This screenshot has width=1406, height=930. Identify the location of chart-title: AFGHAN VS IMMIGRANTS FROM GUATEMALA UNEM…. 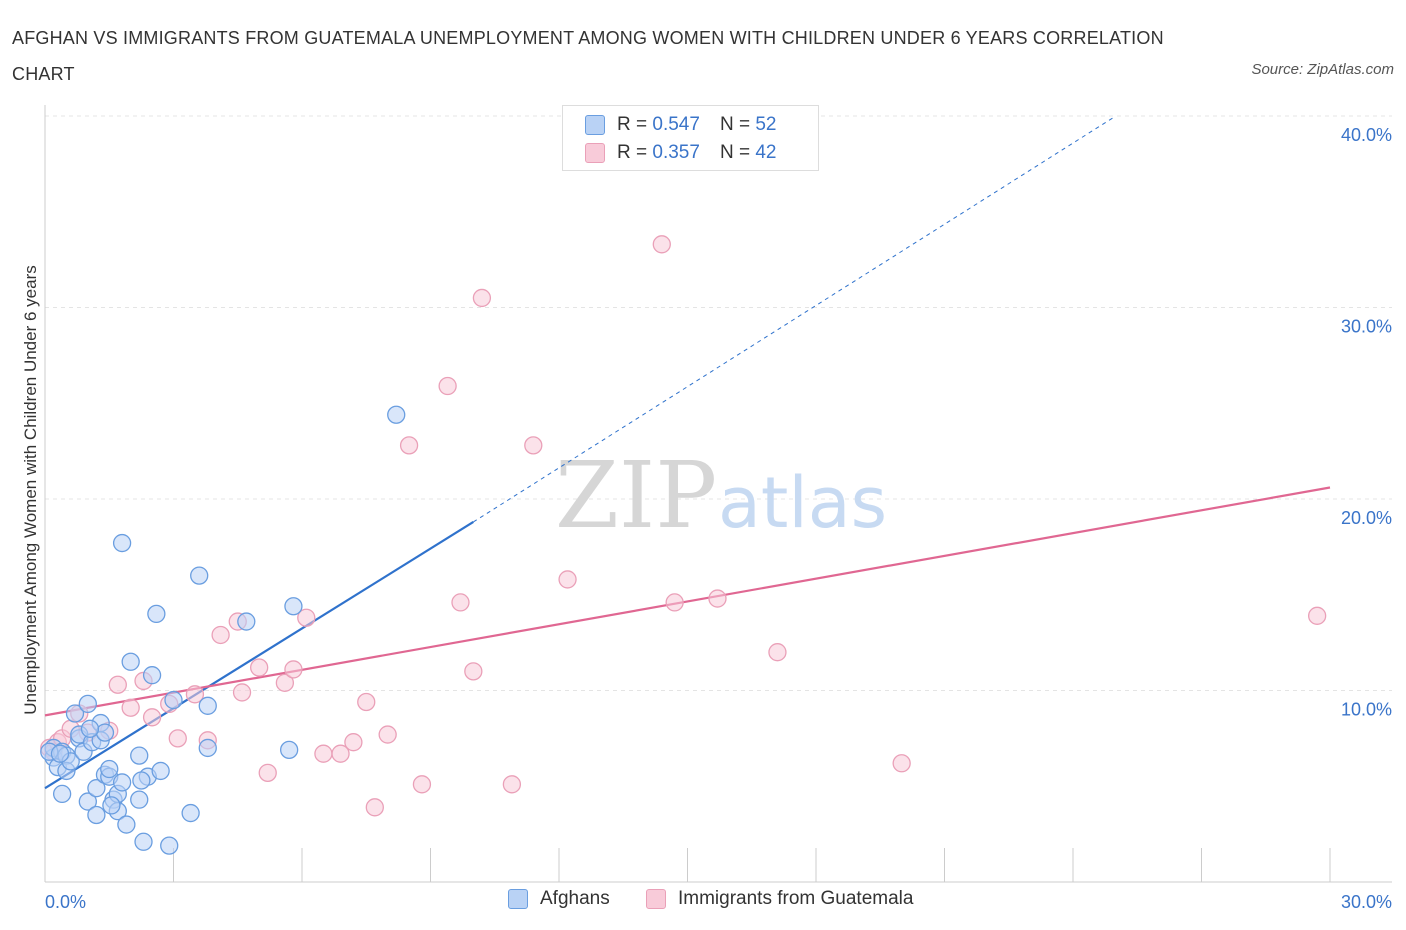
(588, 56).